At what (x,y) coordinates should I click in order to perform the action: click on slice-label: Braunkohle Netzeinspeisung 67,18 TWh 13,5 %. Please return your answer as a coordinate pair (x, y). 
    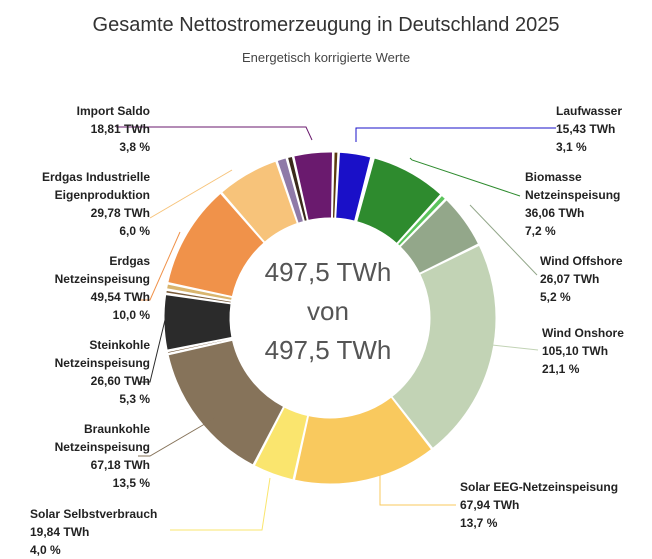
    Looking at the image, I should click on (90, 456).